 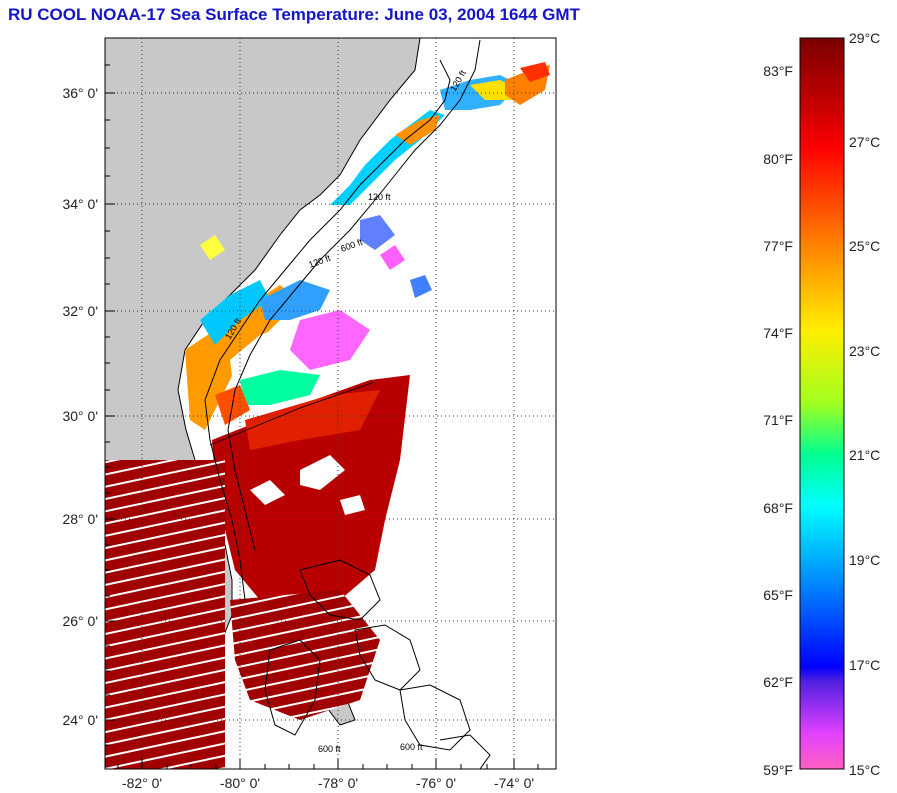 I want to click on colorbar-celsius-label: 27°C, so click(x=864, y=142).